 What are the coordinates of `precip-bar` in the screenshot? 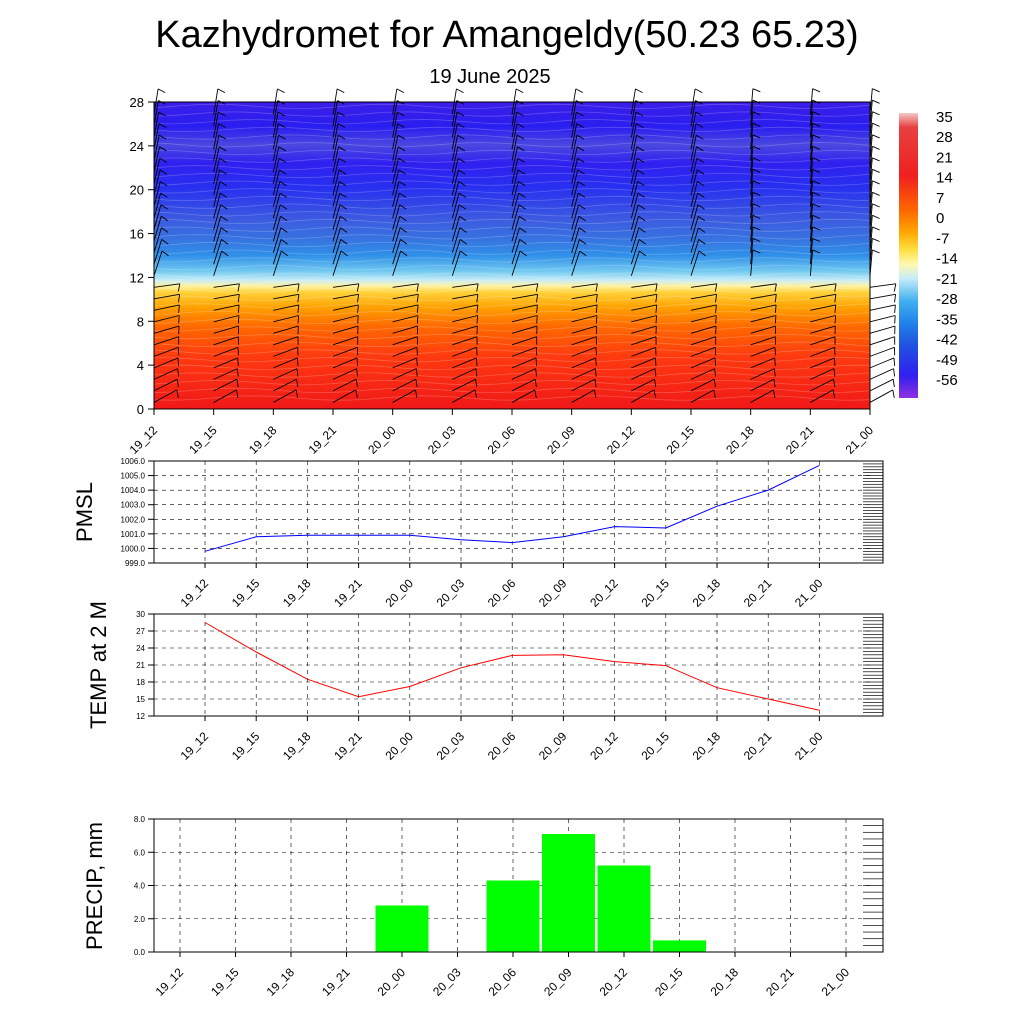 It's located at (513, 916).